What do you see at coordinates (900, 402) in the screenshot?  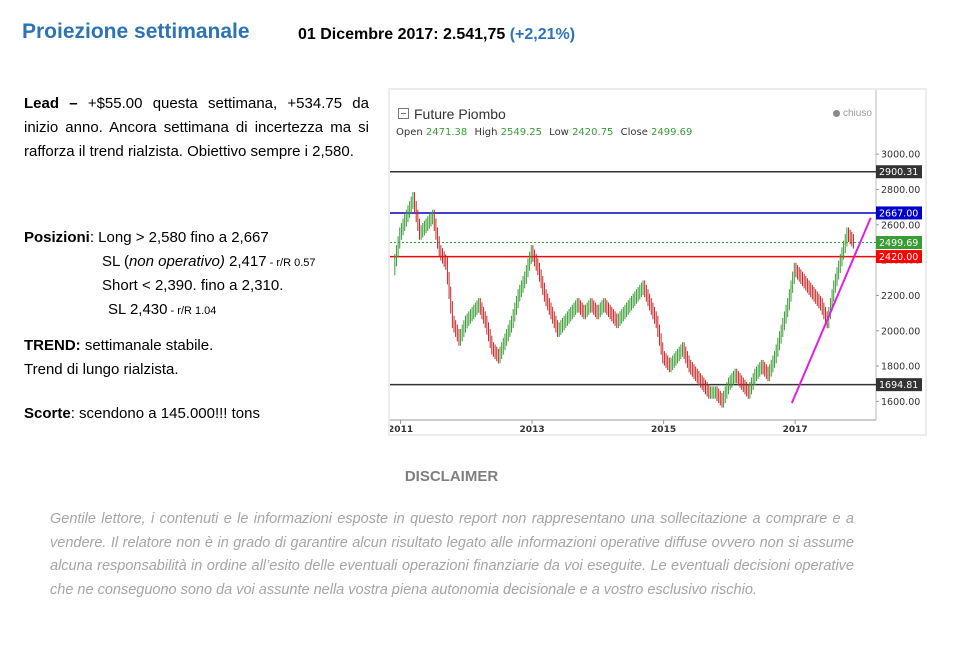 I see `y-tick-label: 1600.00` at bounding box center [900, 402].